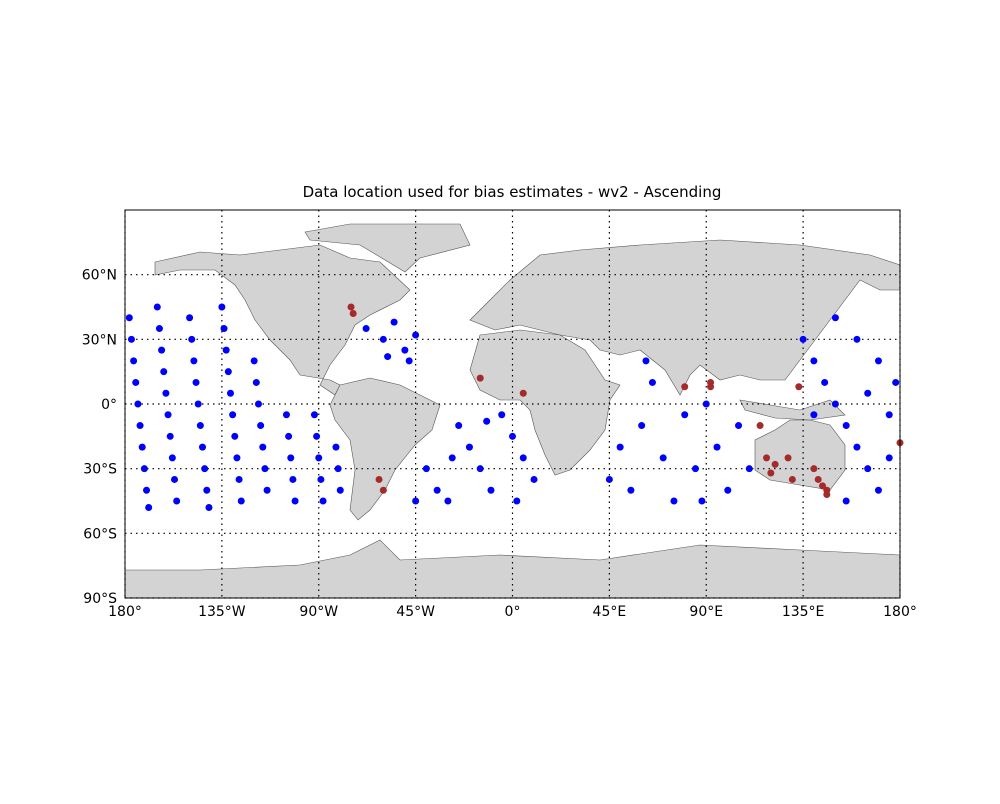 The image size is (1000, 804). I want to click on eurasia, so click(685, 317).